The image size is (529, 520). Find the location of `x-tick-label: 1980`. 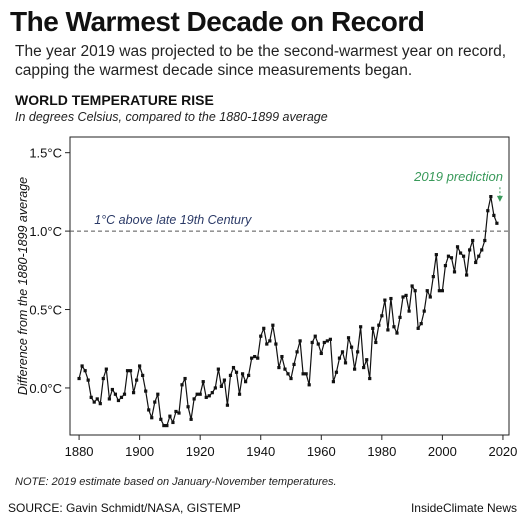

x-tick-label: 1980 is located at coordinates (381, 451).